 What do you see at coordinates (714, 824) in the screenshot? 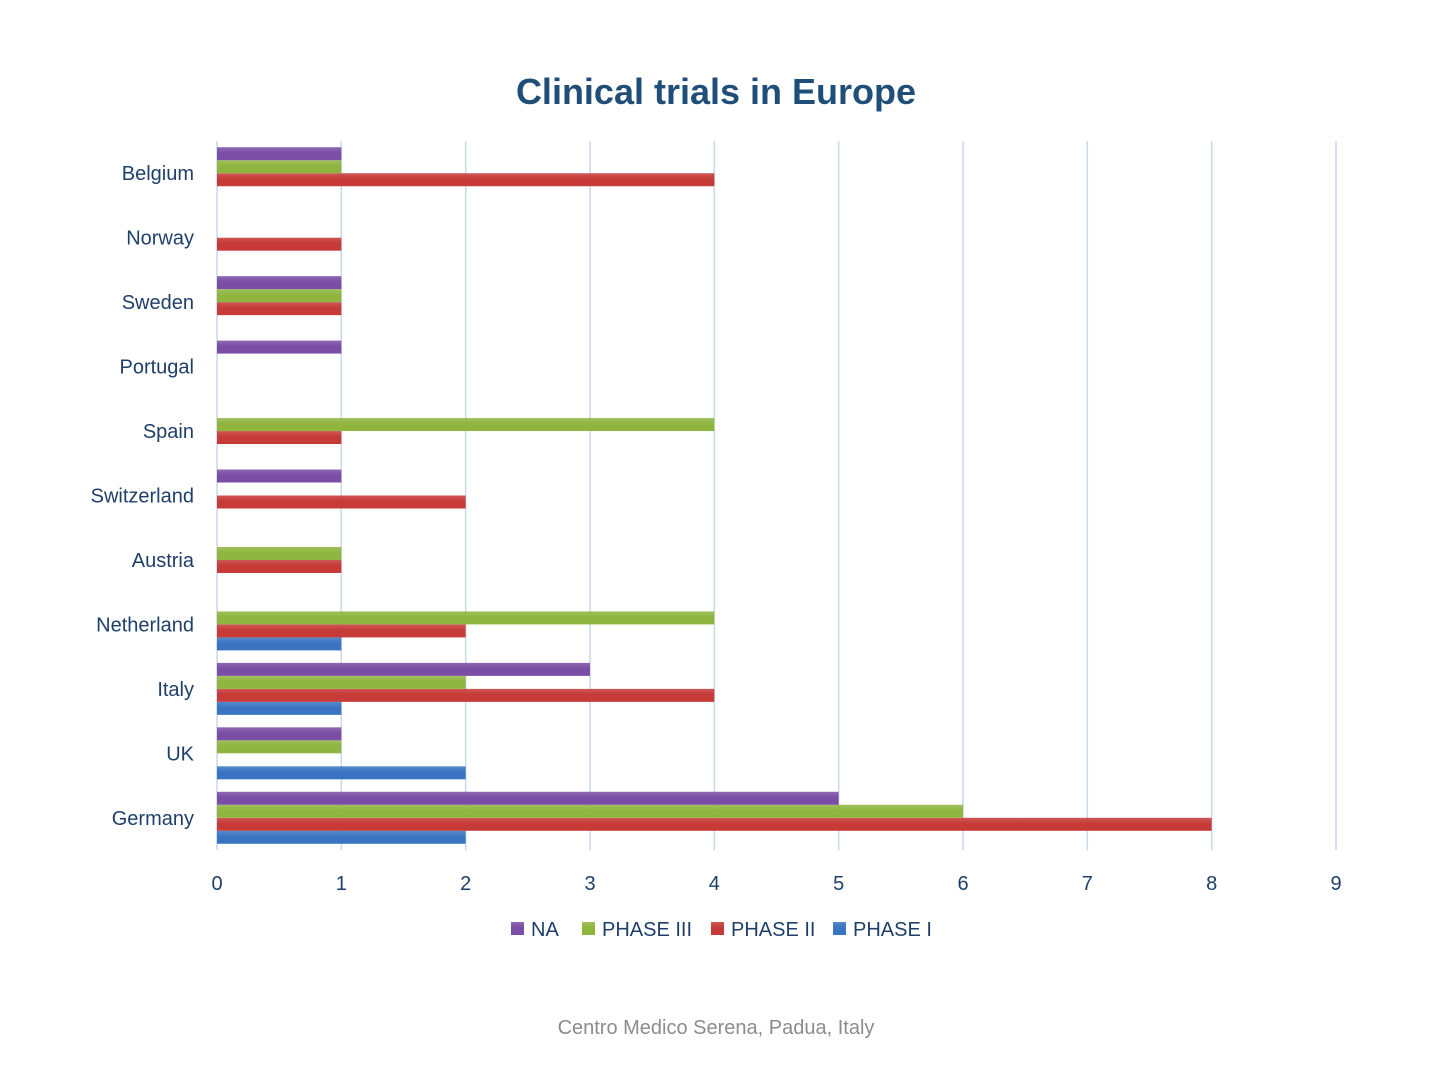
I see `bar-phase-ii-germany` at bounding box center [714, 824].